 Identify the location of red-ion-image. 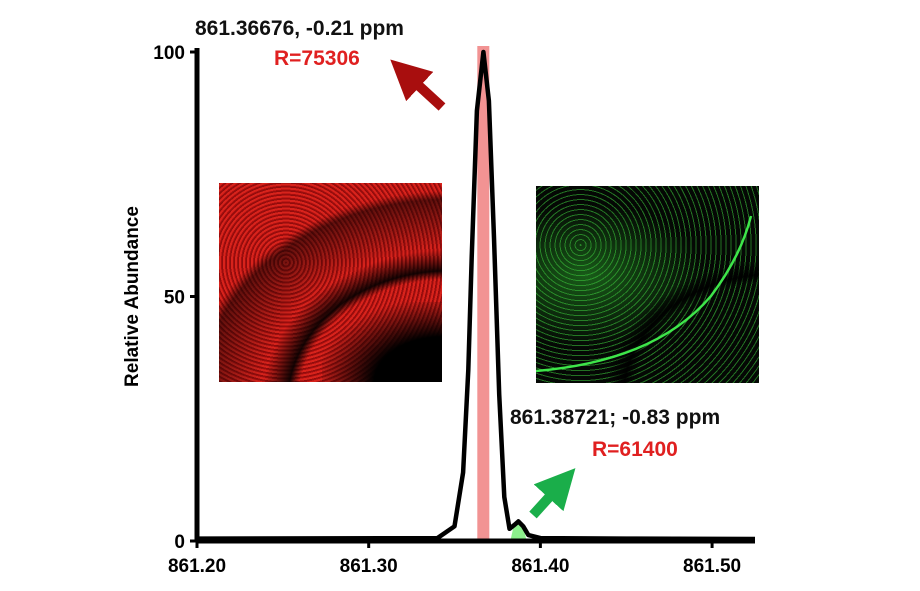
(330, 282).